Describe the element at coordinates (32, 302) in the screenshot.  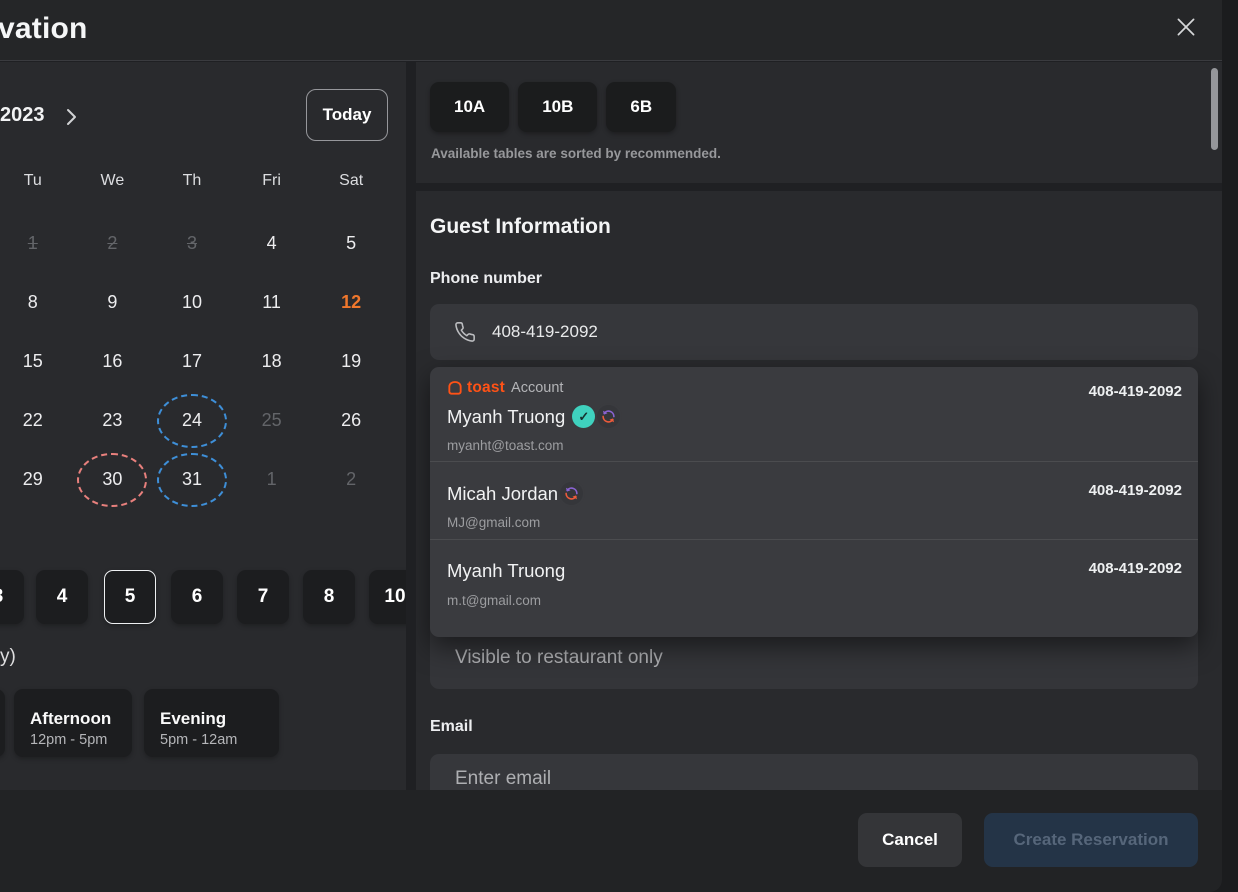
I see `calendar-day-number: 8` at that location.